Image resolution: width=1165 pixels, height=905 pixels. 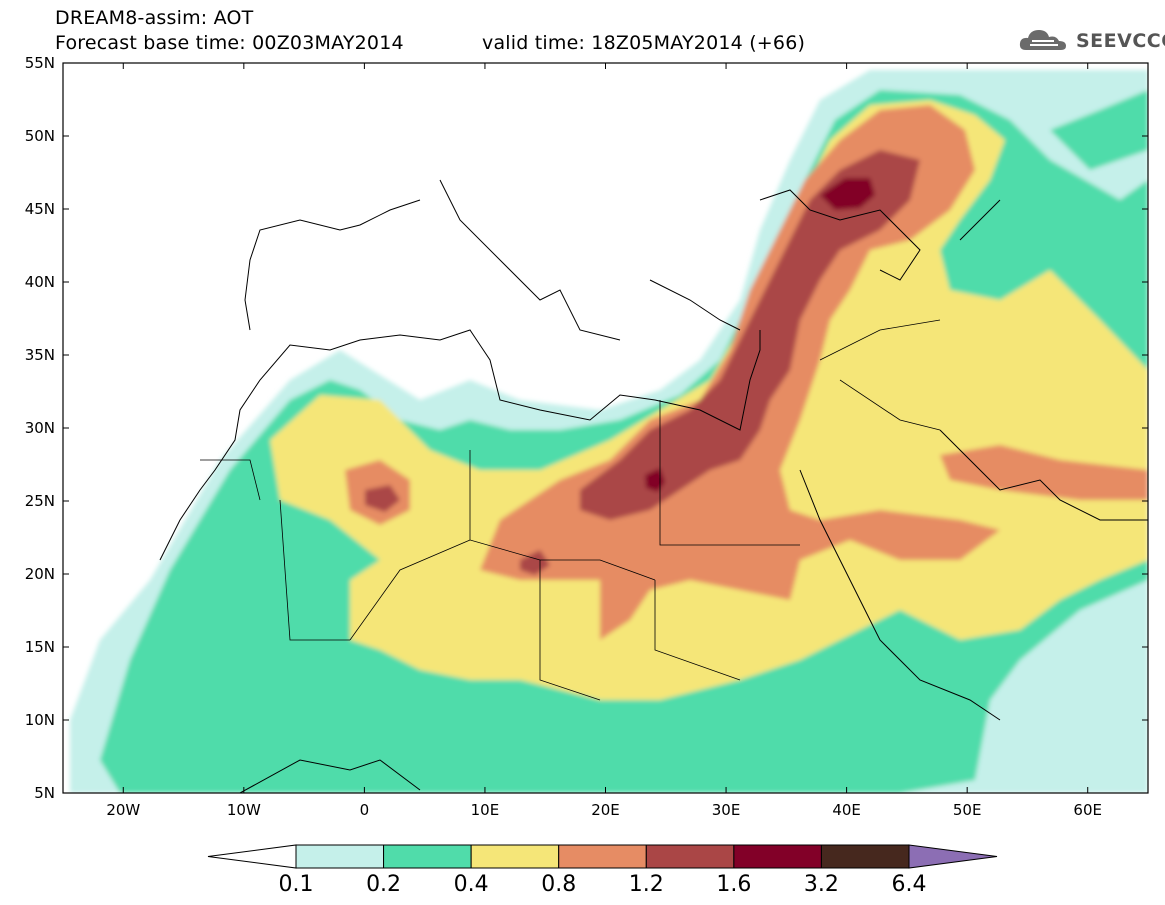 I want to click on lon-label: 10W, so click(x=244, y=810).